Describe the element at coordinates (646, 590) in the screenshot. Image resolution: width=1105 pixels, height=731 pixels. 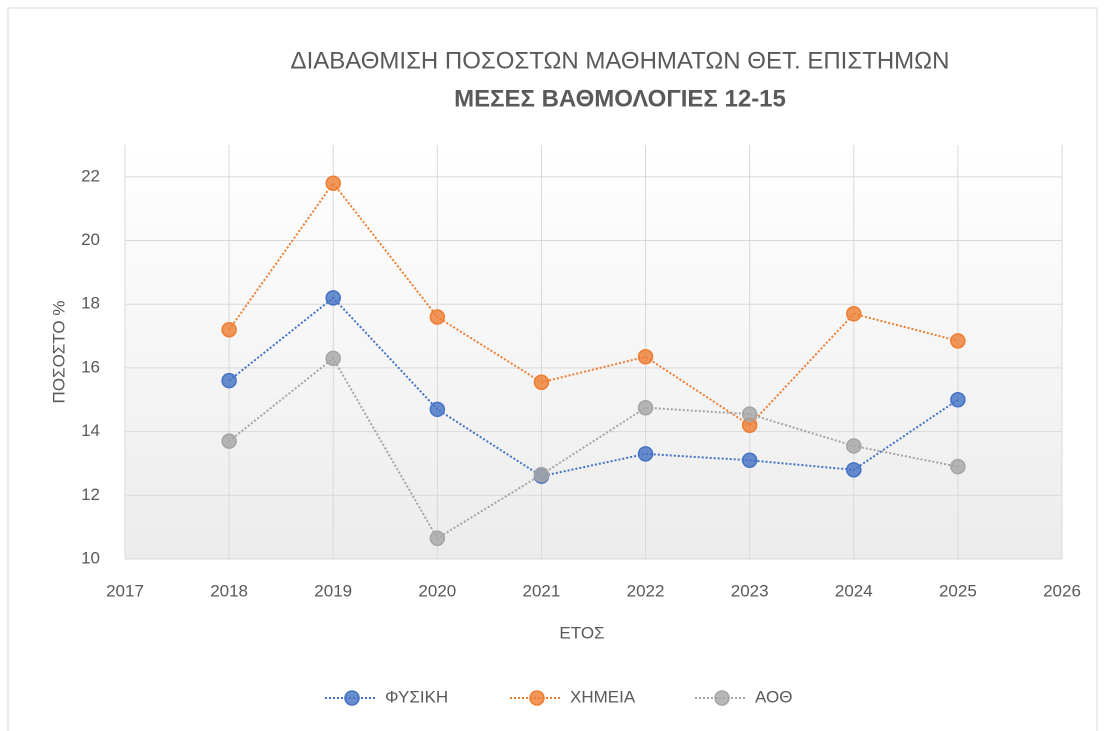
I see `x-tick-label: 2022` at that location.